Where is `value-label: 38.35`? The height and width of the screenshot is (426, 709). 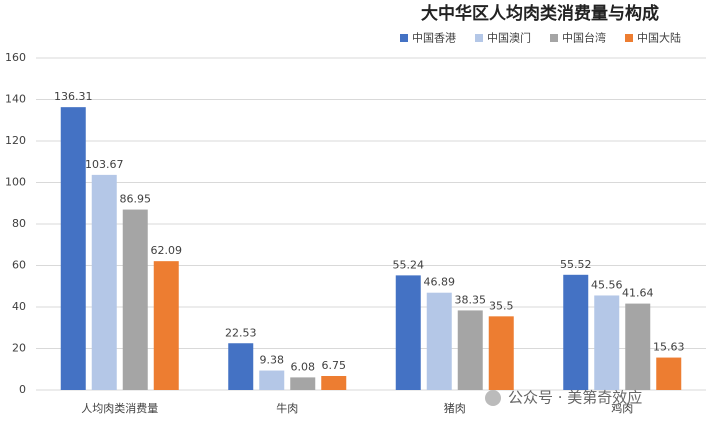
value-label: 38.35 is located at coordinates (471, 299).